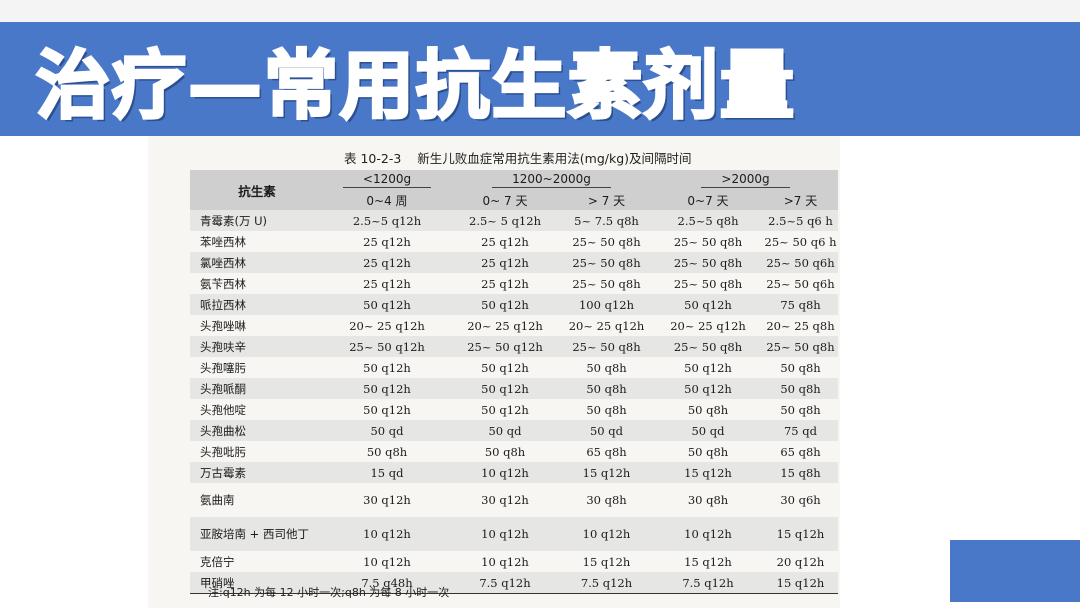  Describe the element at coordinates (800, 325) in the screenshot. I see `dose-cell: 20~ 25 q8h` at that location.